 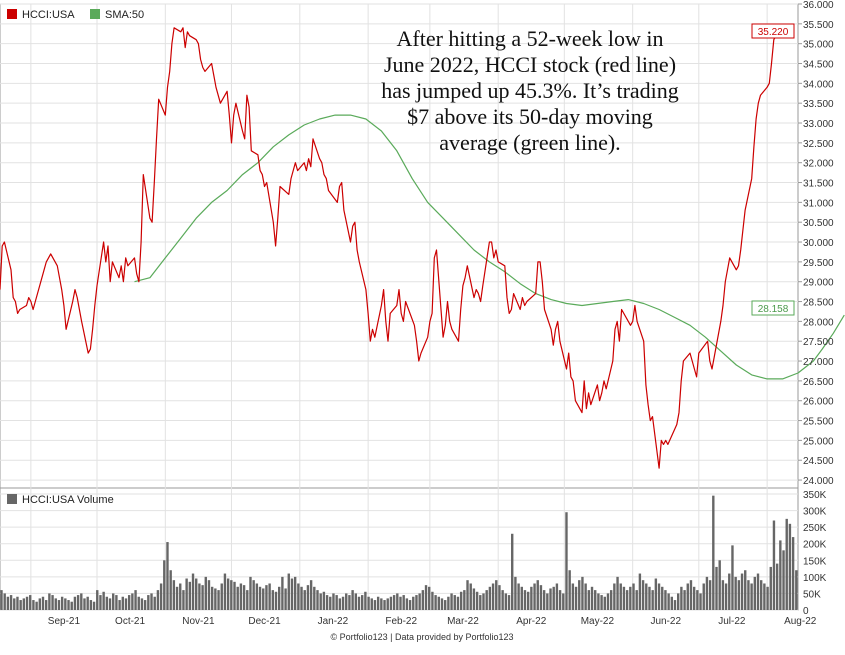 I want to click on x-tick-label: Oct-21, so click(x=130, y=621).